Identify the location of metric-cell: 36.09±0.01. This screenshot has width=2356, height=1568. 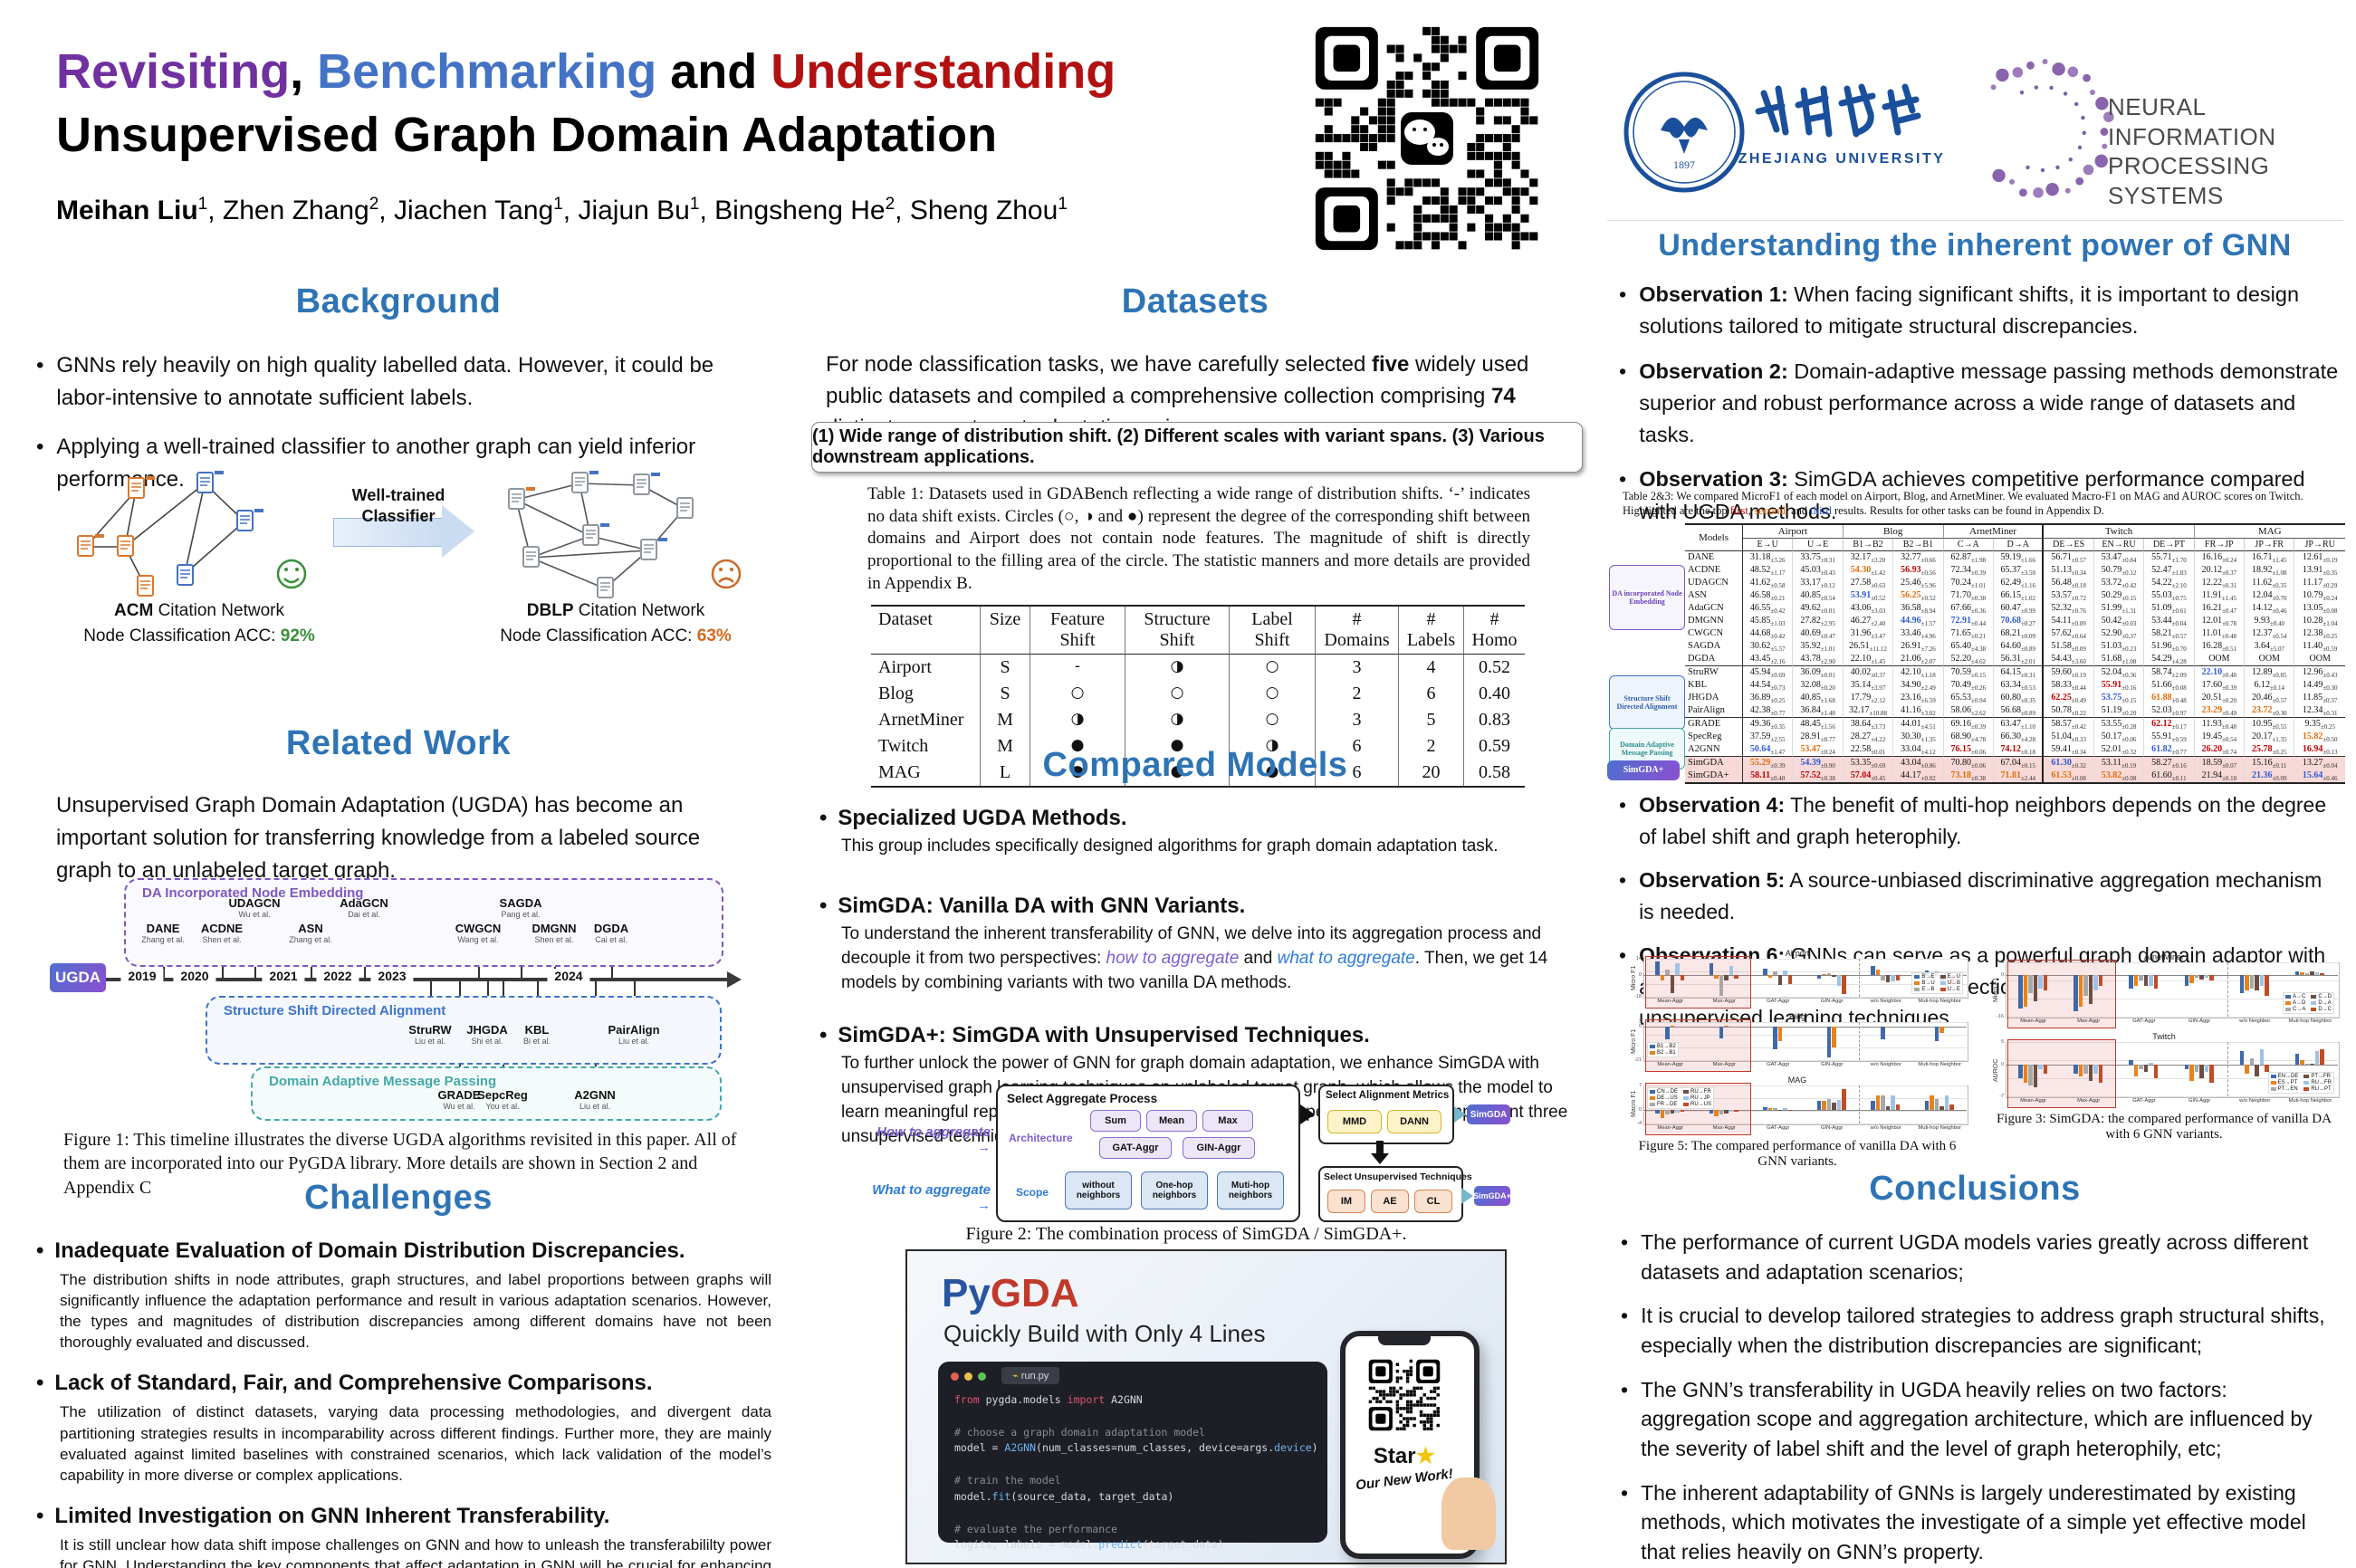
(1818, 672).